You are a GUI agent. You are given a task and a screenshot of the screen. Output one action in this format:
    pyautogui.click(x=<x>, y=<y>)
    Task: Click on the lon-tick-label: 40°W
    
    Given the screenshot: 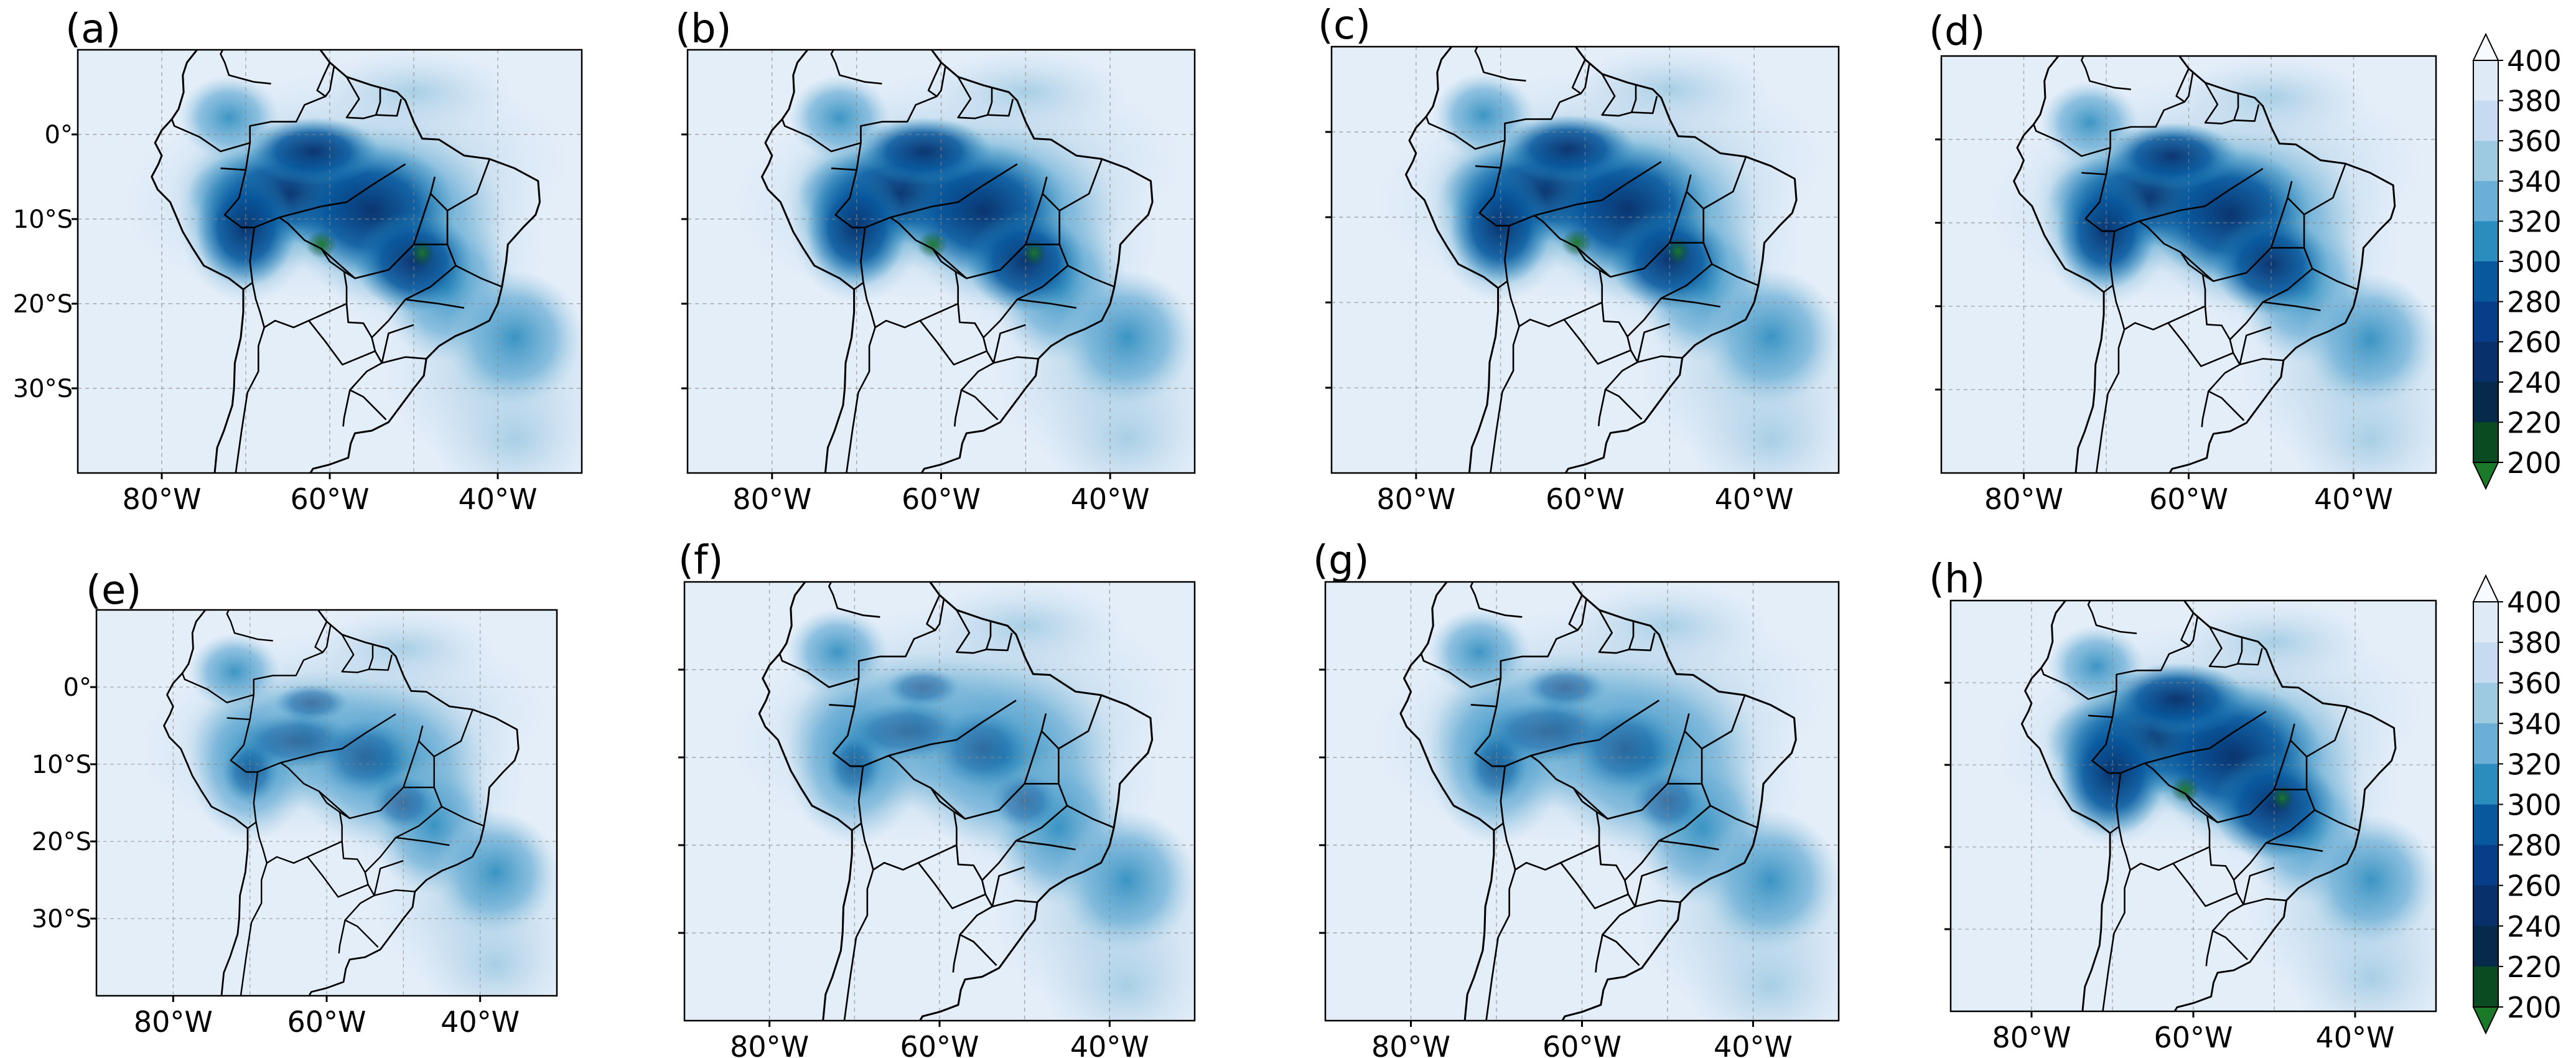 What is the action you would take?
    pyautogui.click(x=1755, y=499)
    